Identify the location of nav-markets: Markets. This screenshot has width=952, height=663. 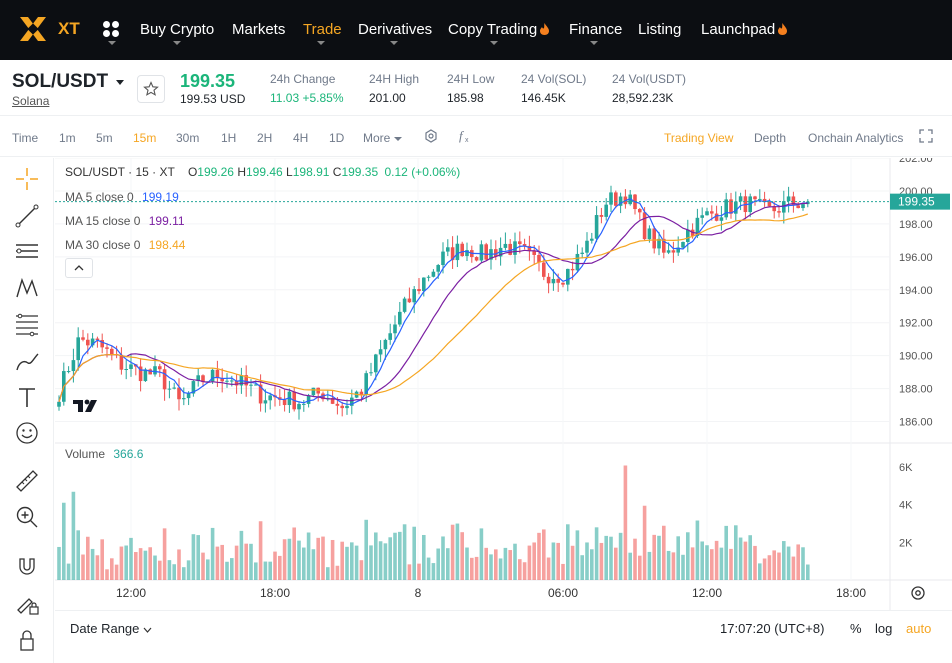
(259, 29).